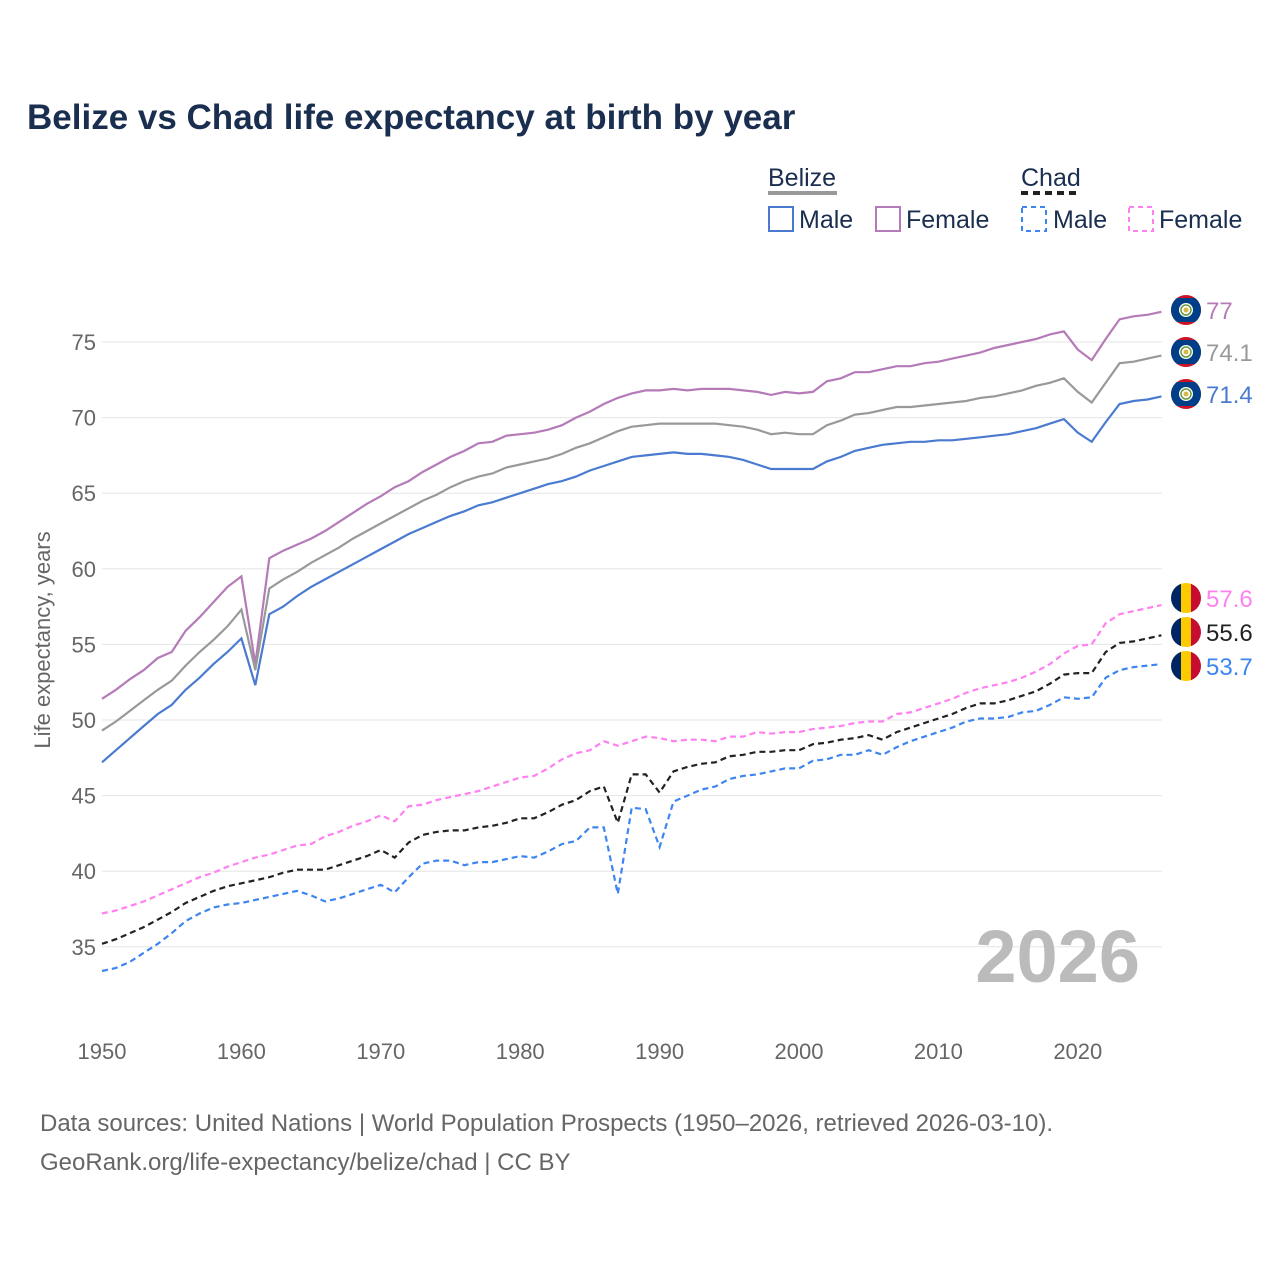 The height and width of the screenshot is (1285, 1280). Describe the element at coordinates (1229, 599) in the screenshot. I see `end-label-chad-female: 57.6` at that location.